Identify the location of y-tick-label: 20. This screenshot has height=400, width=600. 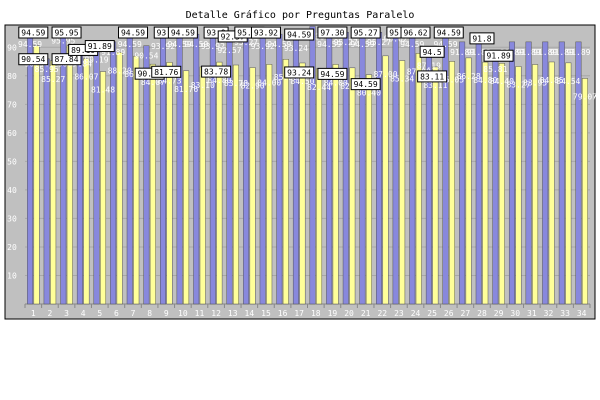
(12, 247).